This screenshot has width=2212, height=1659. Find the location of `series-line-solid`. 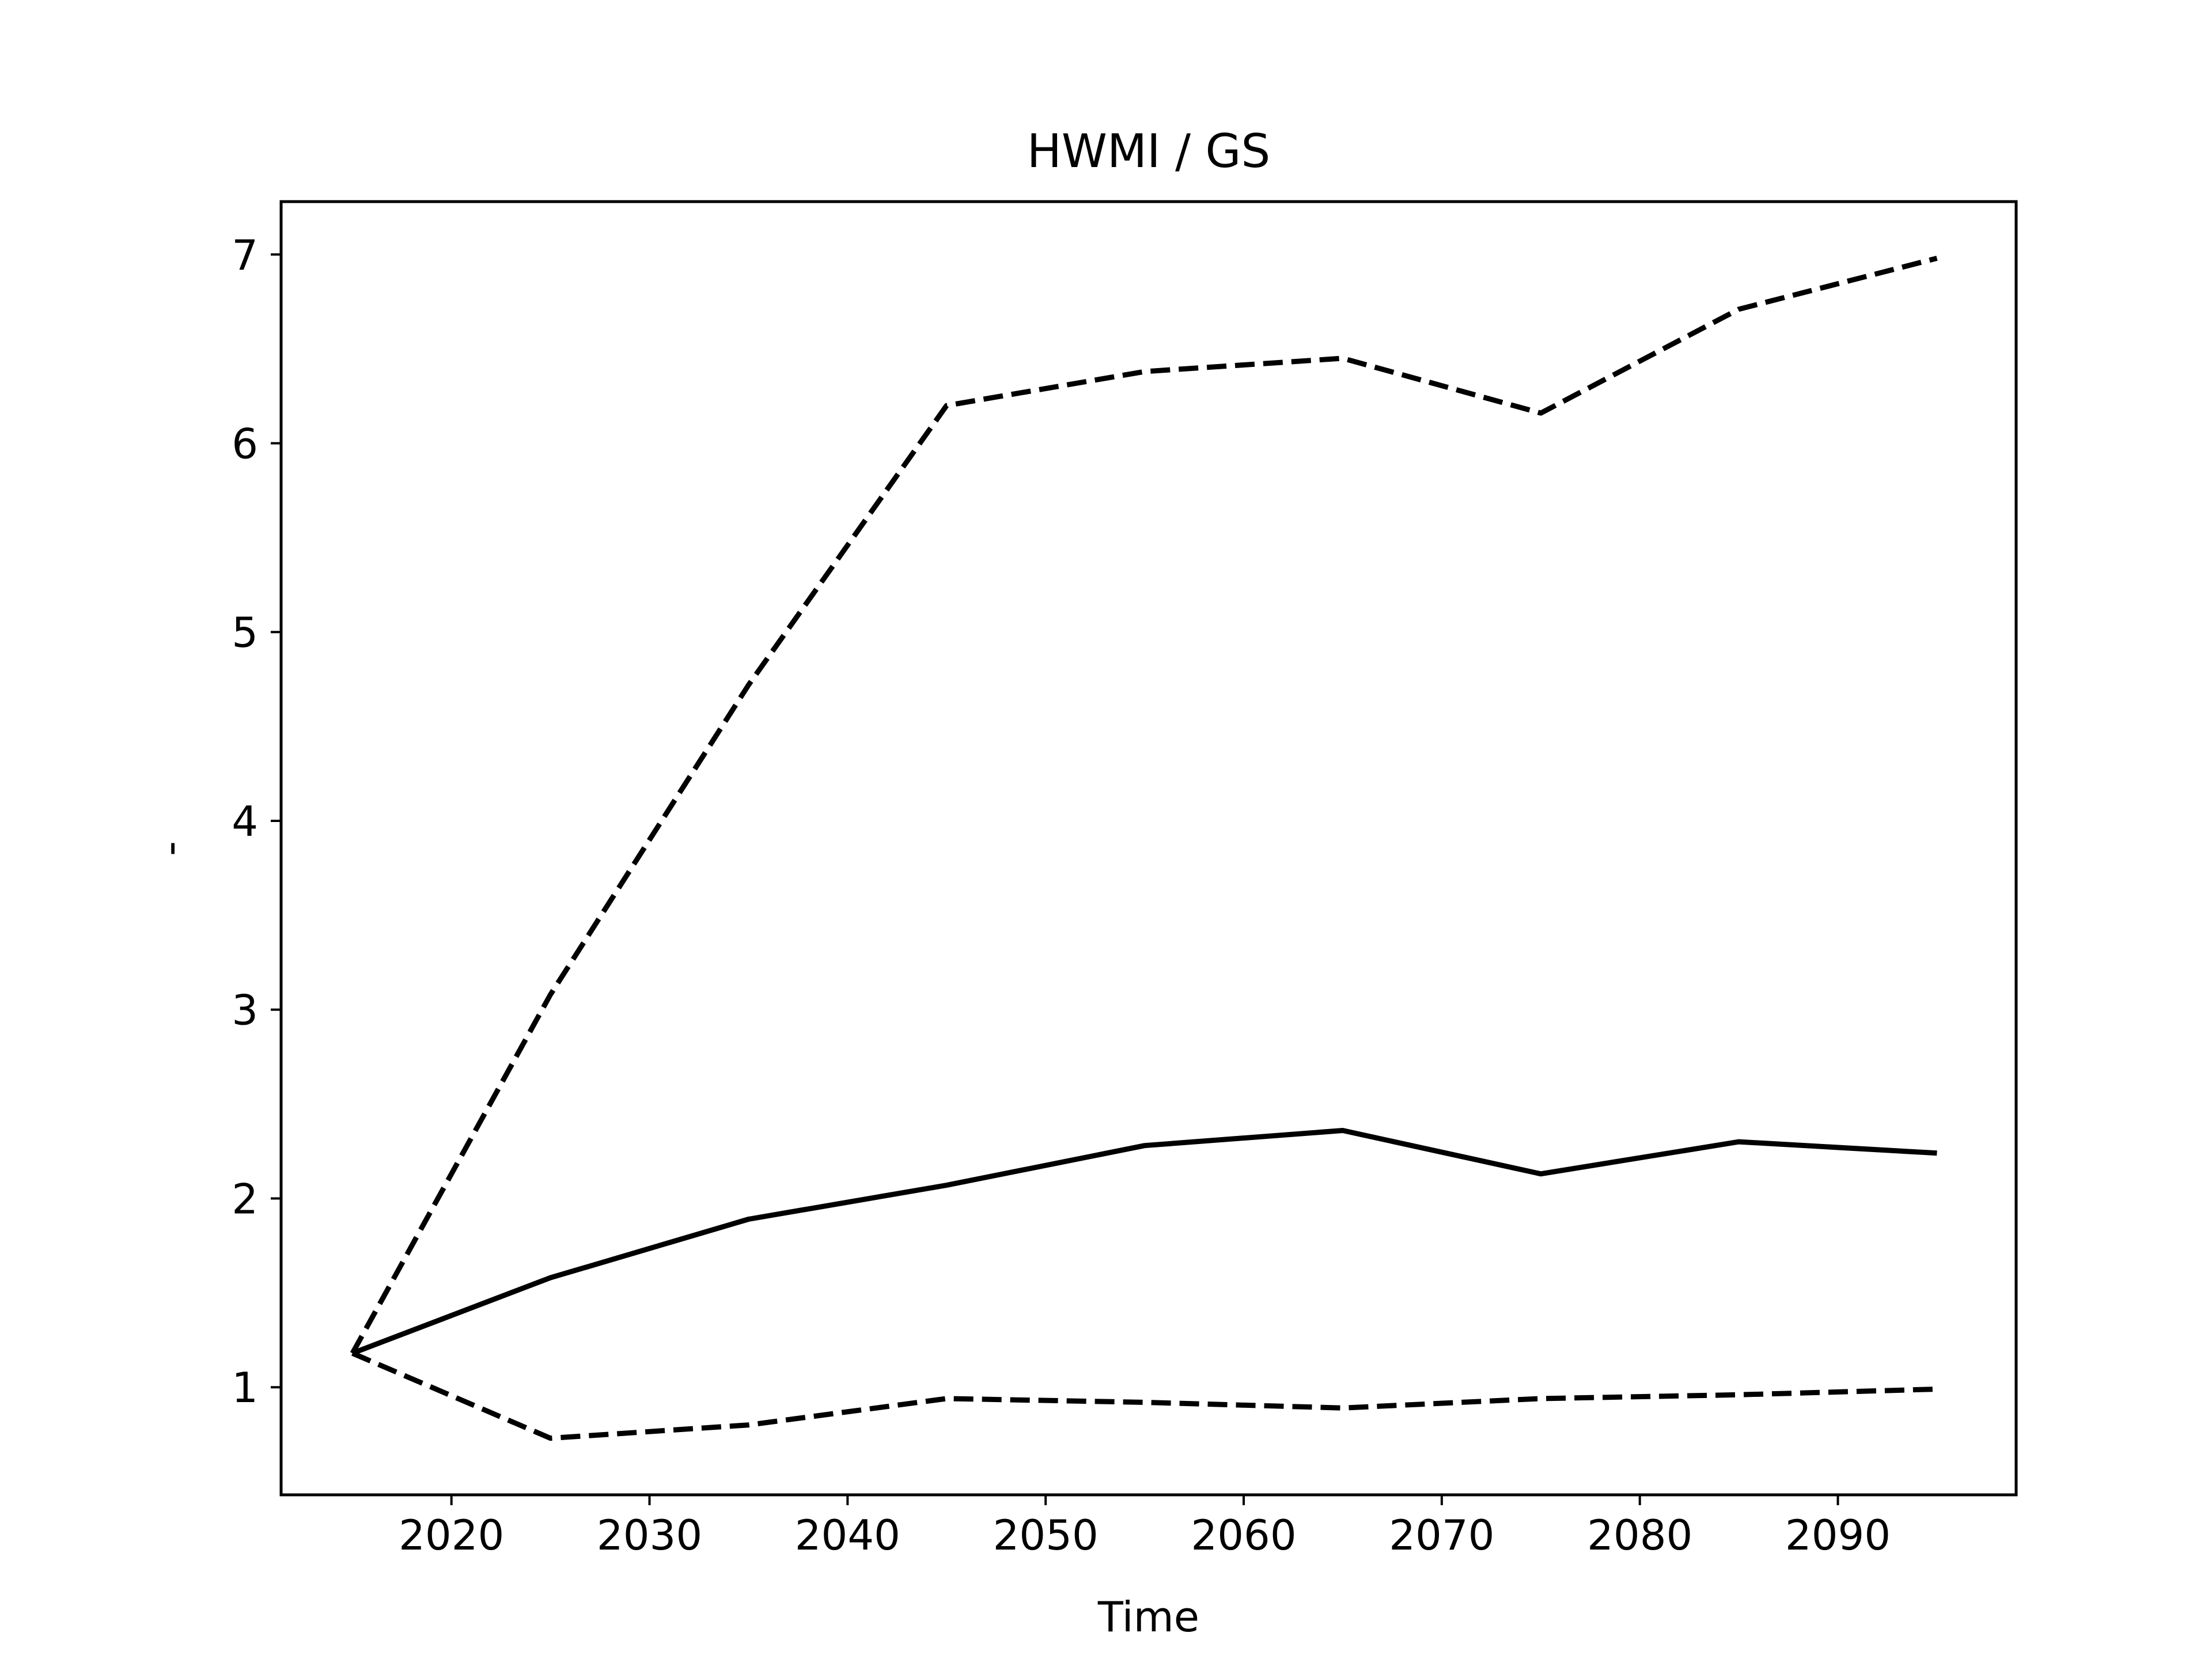

series-line-solid is located at coordinates (1144, 1242).